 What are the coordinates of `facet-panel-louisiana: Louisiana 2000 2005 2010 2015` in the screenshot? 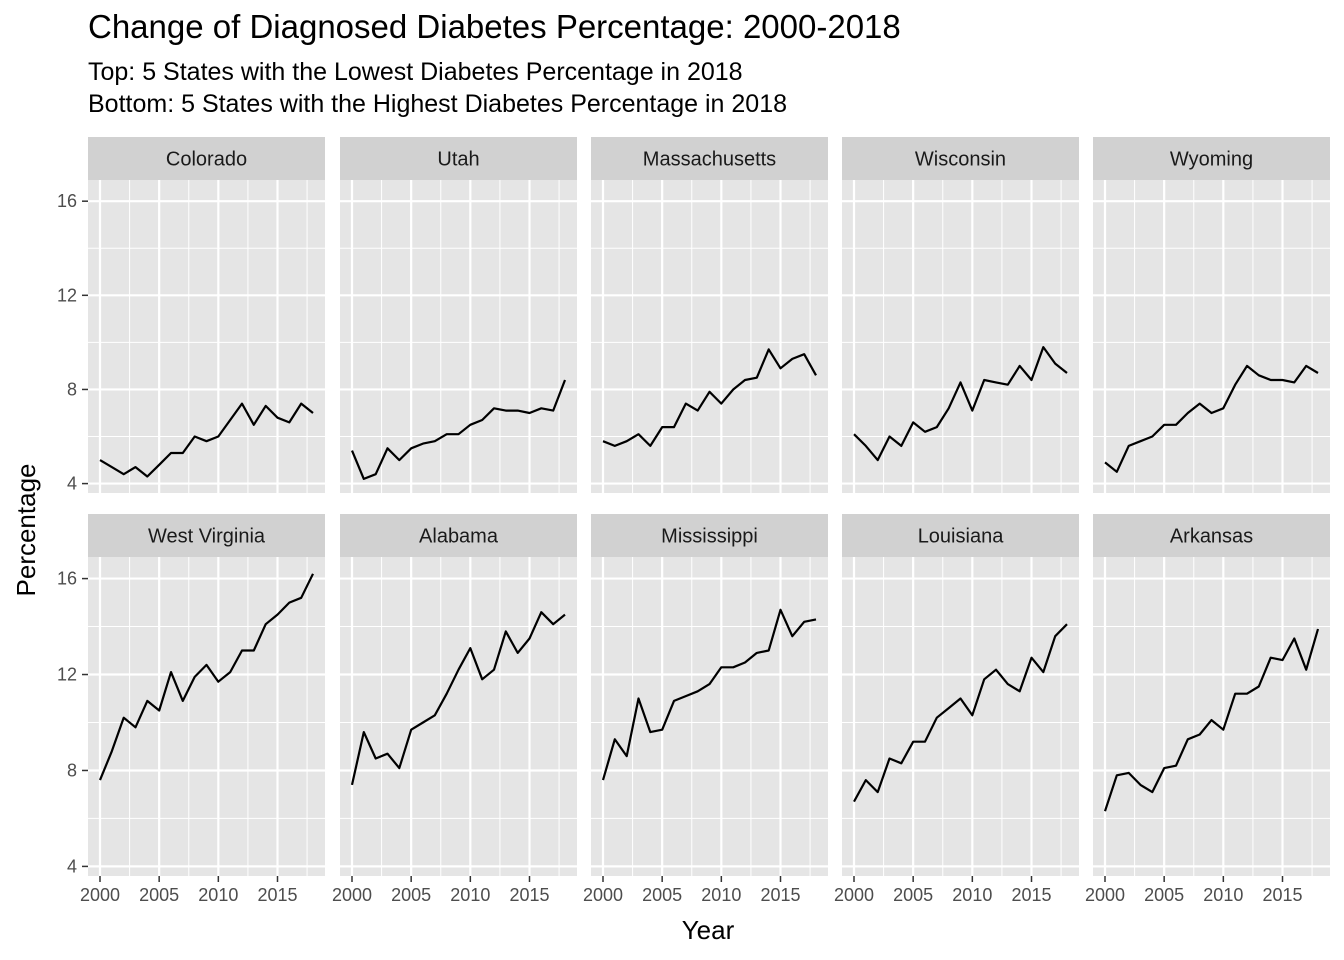 It's located at (956, 709).